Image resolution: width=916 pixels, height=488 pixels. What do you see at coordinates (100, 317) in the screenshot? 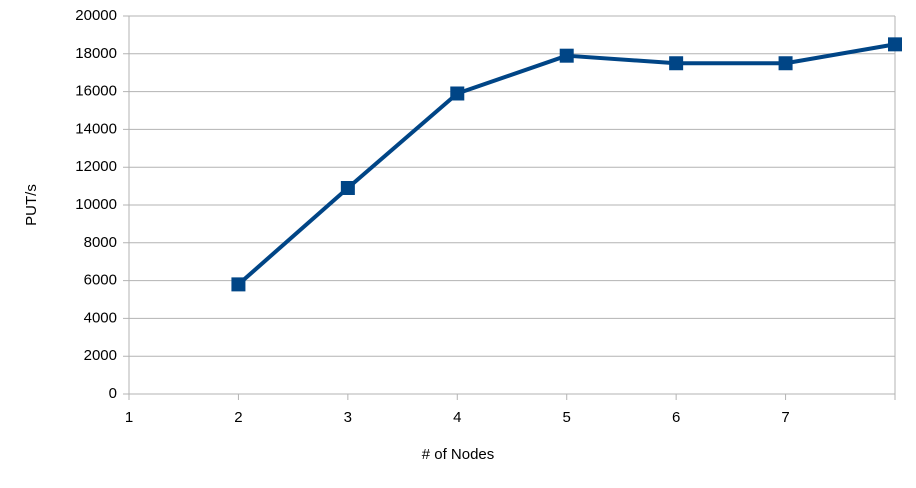
I see `y-tick-label: 4000` at bounding box center [100, 317].